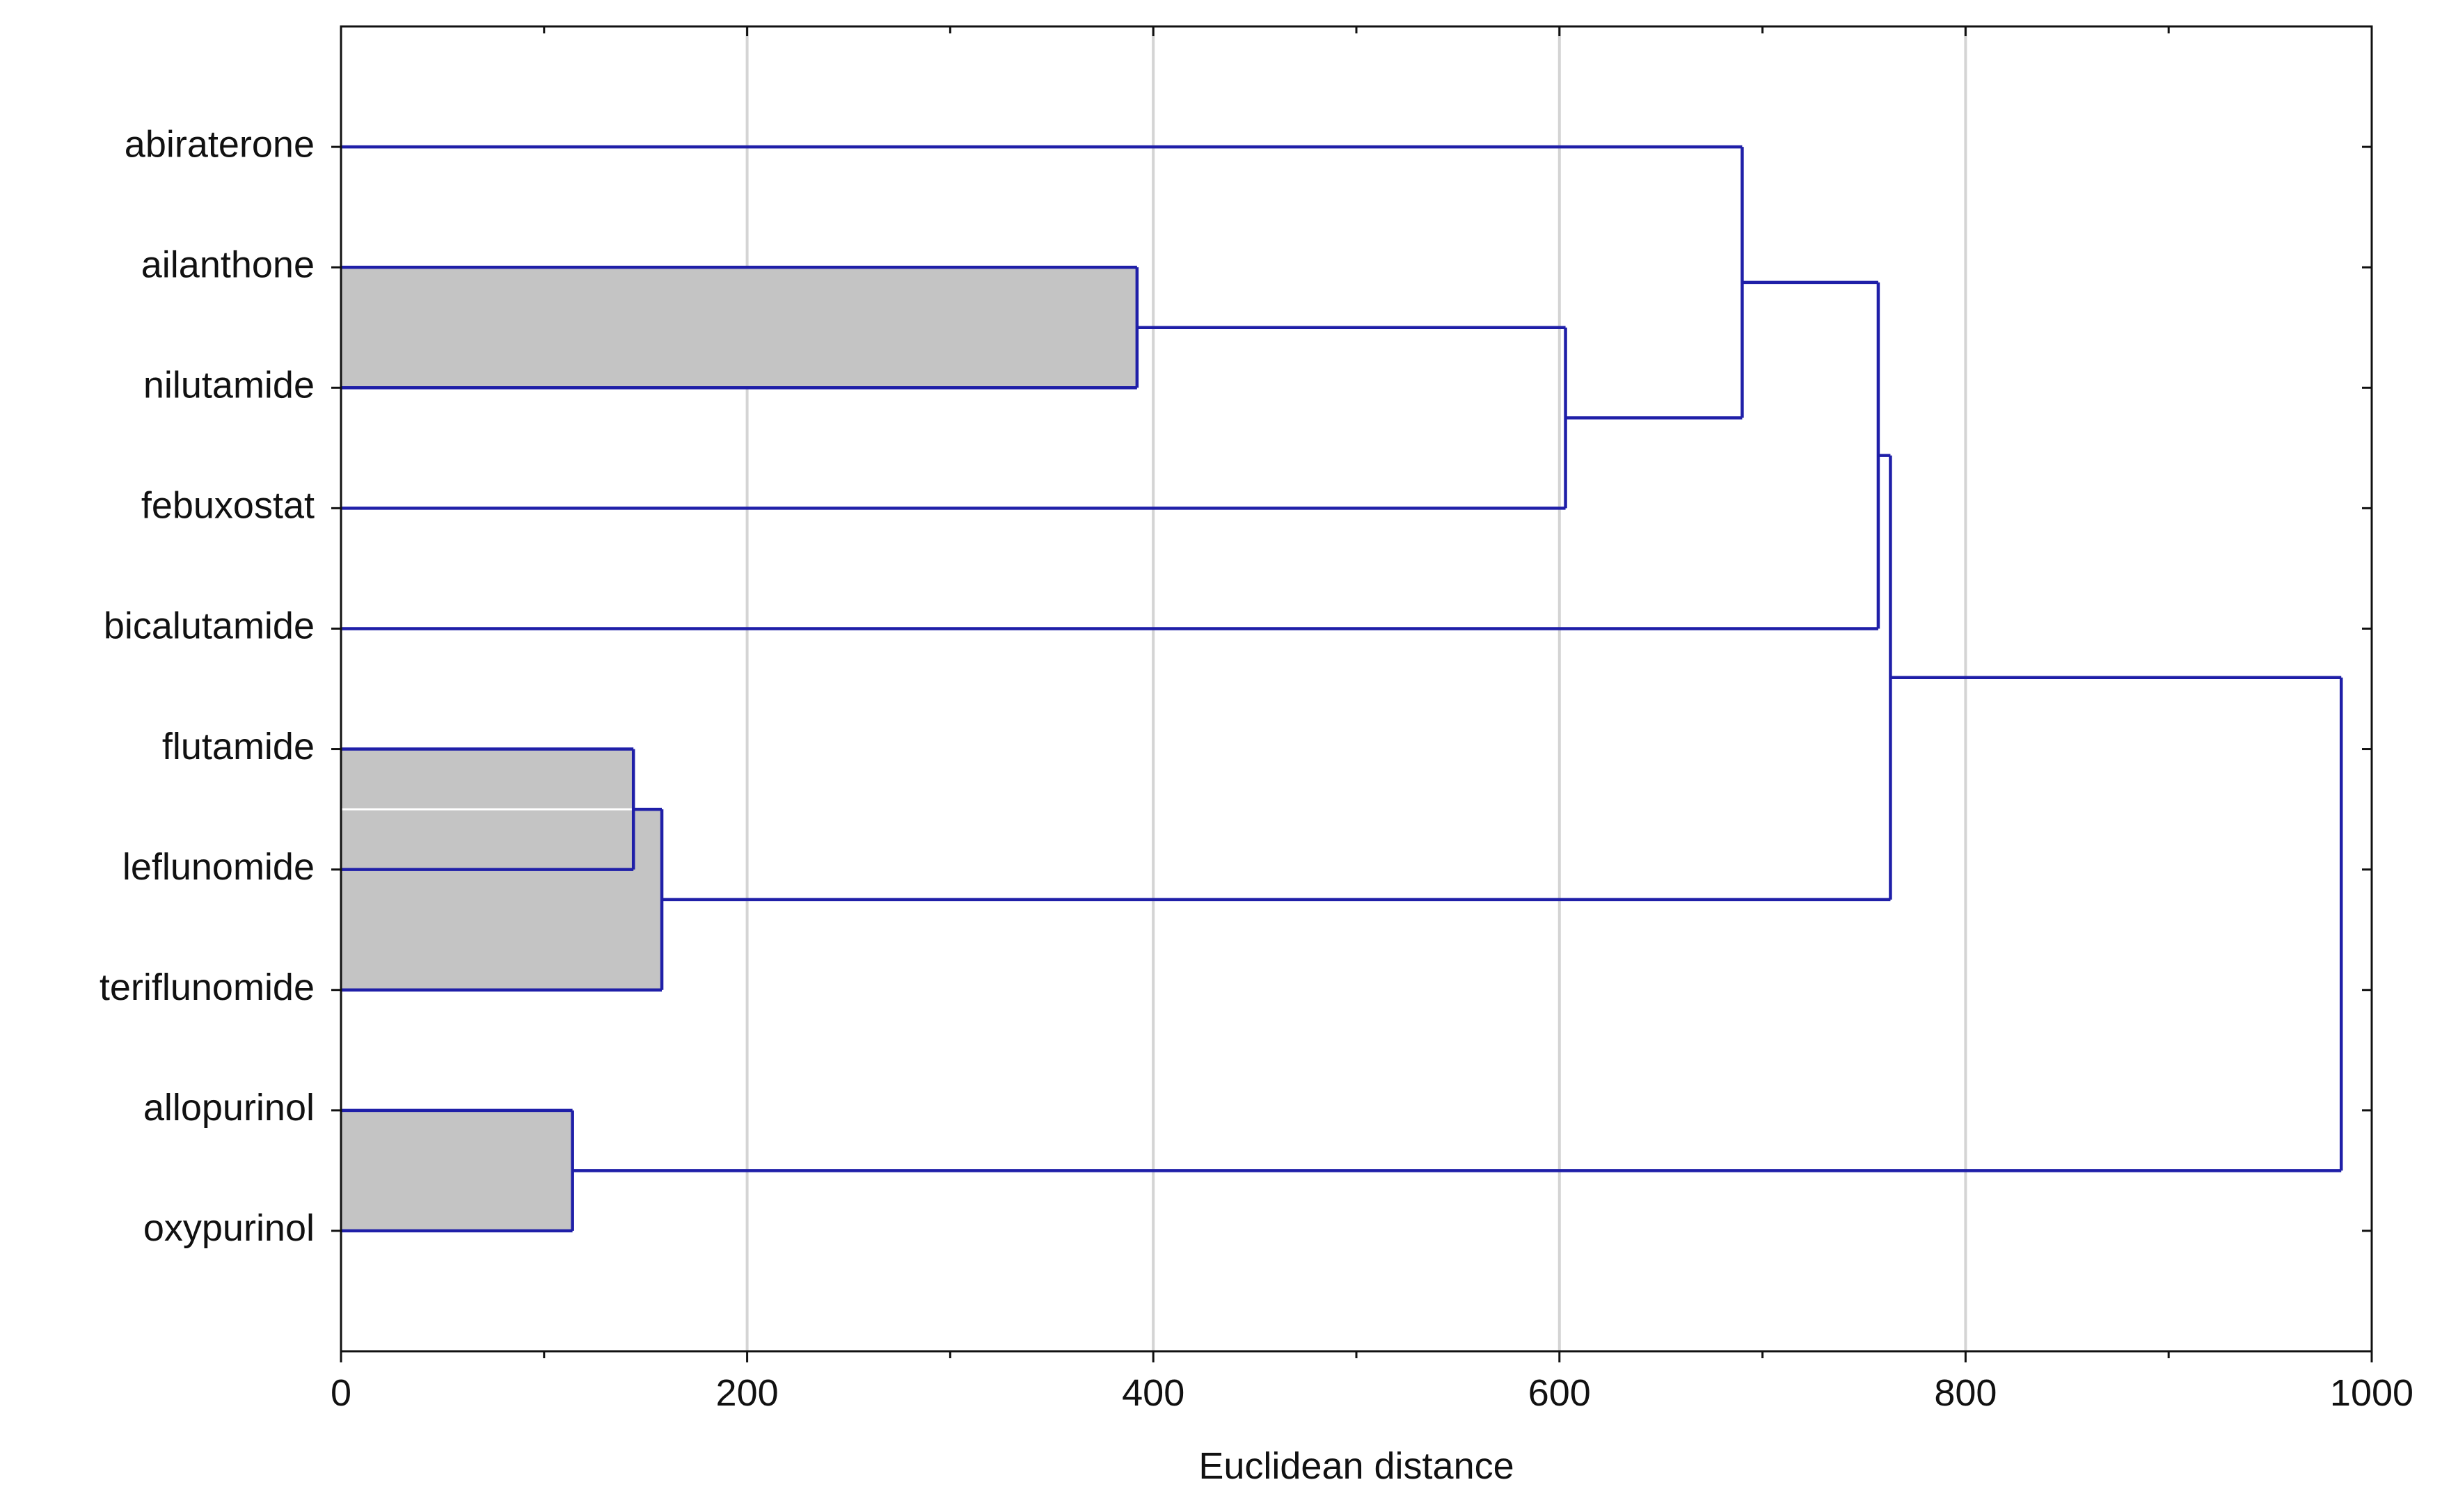  Describe the element at coordinates (209, 626) in the screenshot. I see `leaf-label: bicalutamide` at that location.